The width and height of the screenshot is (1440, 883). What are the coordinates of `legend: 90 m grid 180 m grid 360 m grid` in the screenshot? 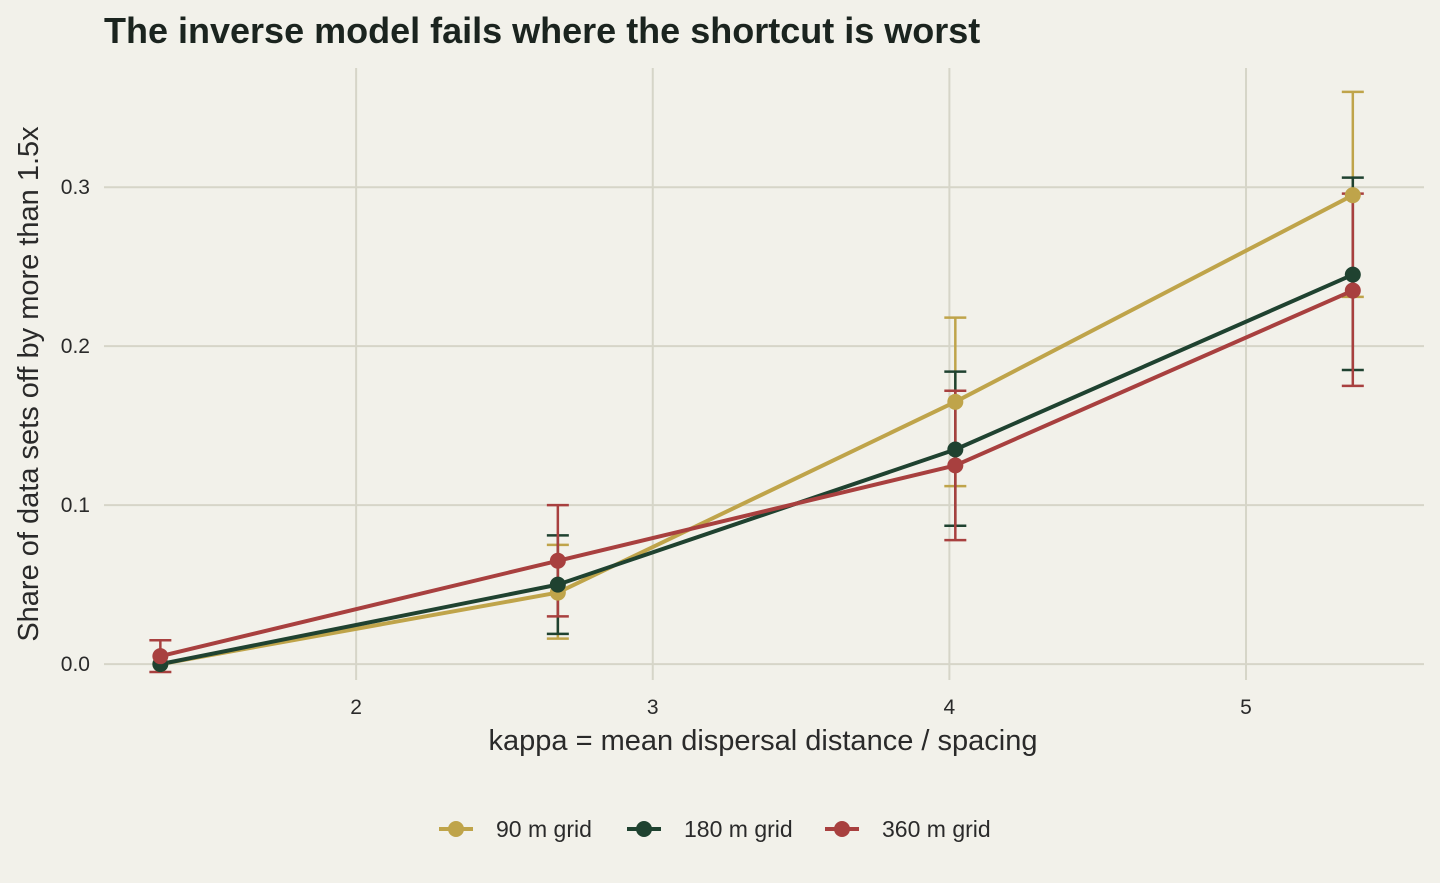 It's located at (715, 829).